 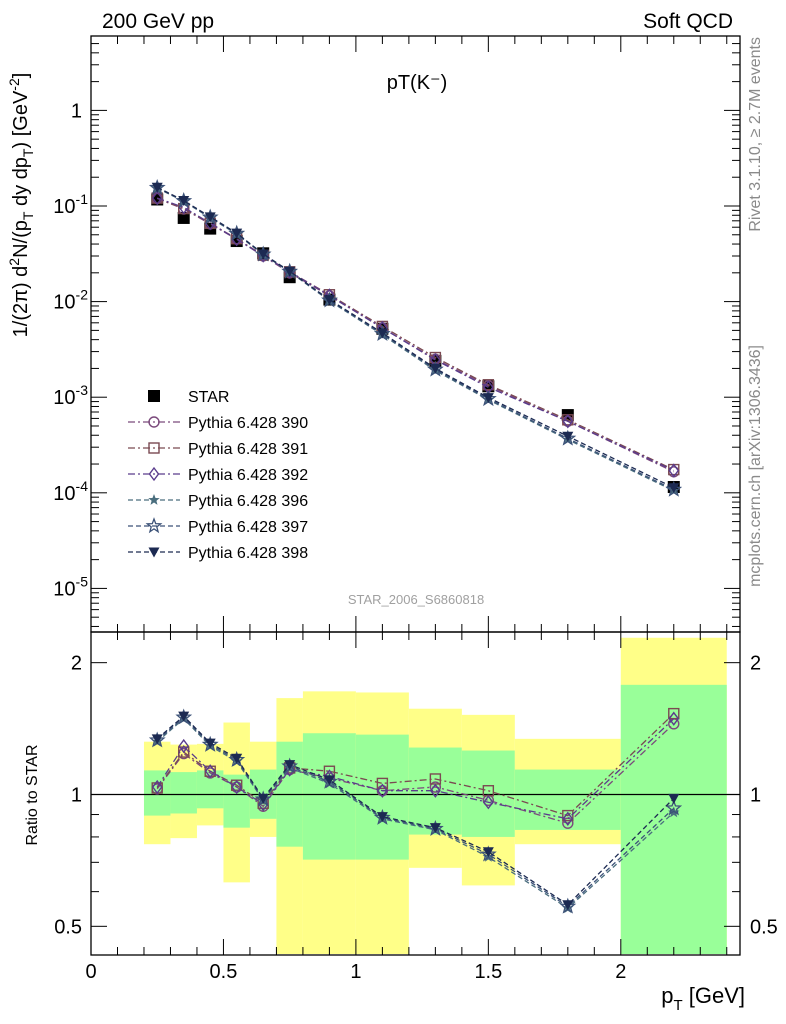 What do you see at coordinates (755, 134) in the screenshot?
I see `rivet-version-label: Rivet 3.1.10, ≥ 2.7M events` at bounding box center [755, 134].